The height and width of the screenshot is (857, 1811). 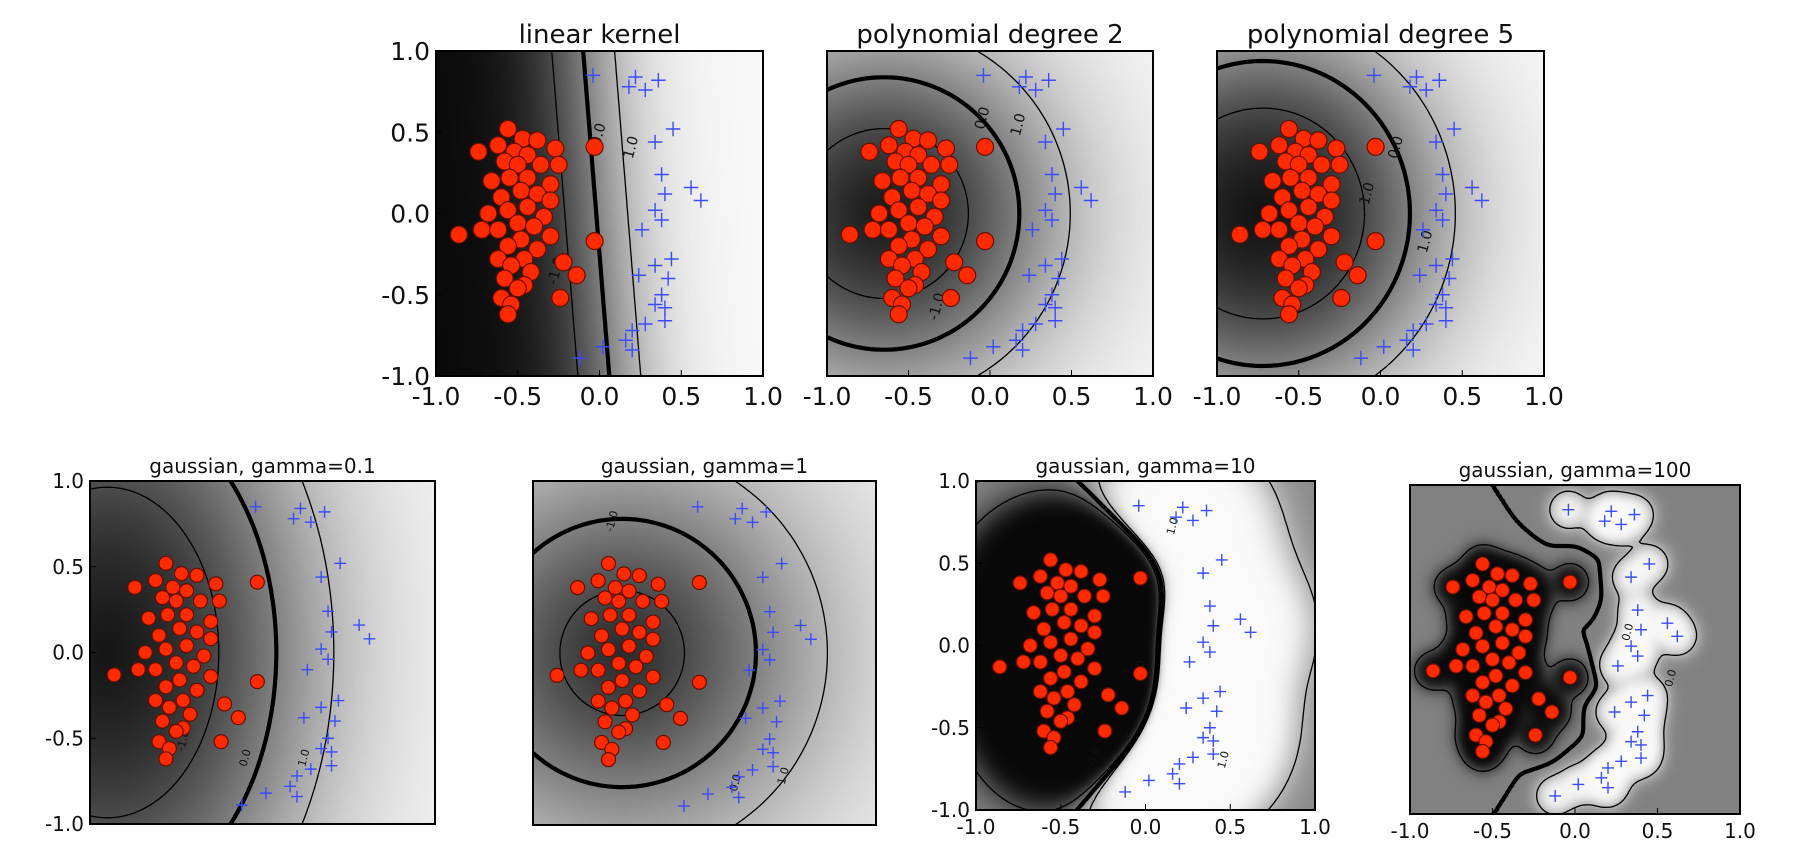 What do you see at coordinates (783, 776) in the screenshot?
I see `contour-label: 1.0` at bounding box center [783, 776].